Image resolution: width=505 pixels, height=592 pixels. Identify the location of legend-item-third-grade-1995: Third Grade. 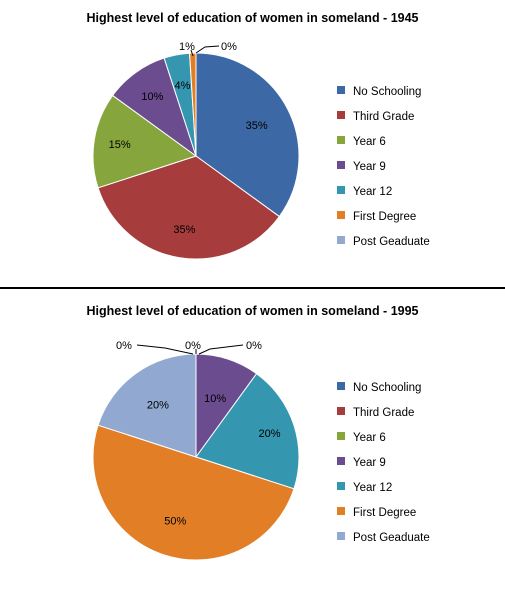
(383, 412).